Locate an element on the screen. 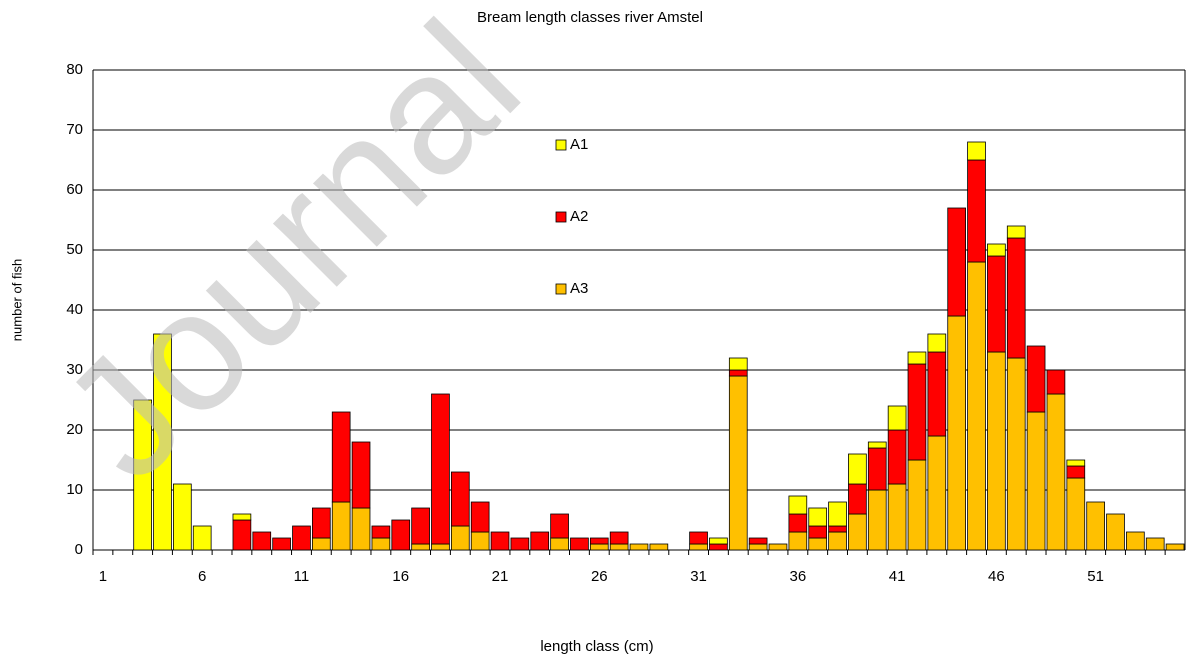  x-tick-label: 46 is located at coordinates (996, 576).